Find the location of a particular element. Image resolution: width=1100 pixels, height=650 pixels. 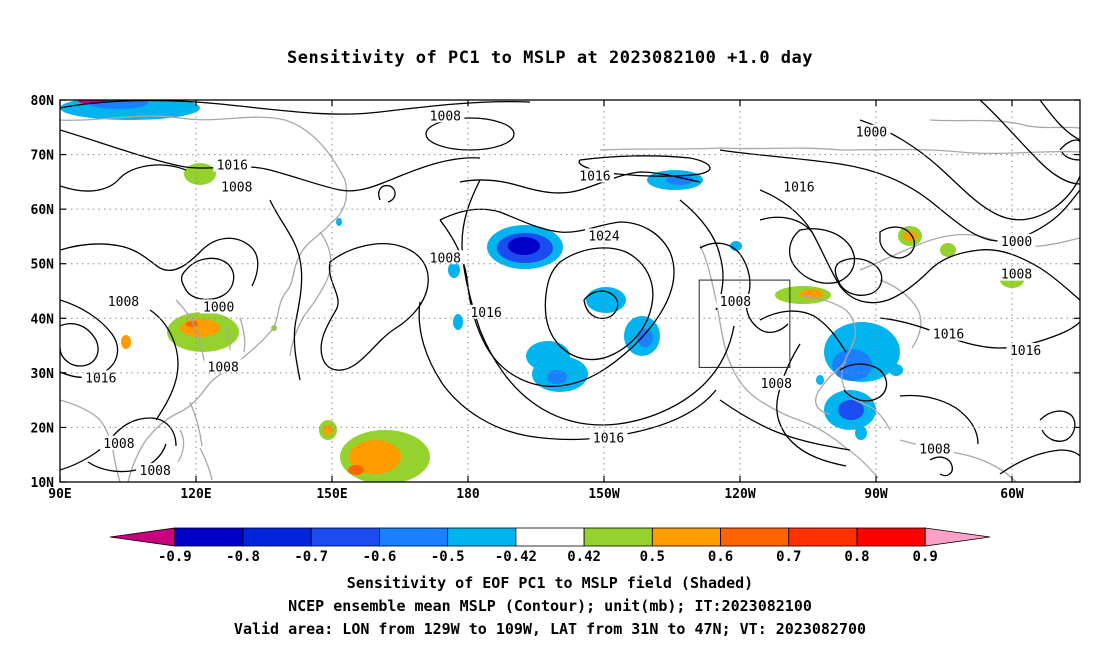

lon-tick-label: 180 is located at coordinates (468, 494).